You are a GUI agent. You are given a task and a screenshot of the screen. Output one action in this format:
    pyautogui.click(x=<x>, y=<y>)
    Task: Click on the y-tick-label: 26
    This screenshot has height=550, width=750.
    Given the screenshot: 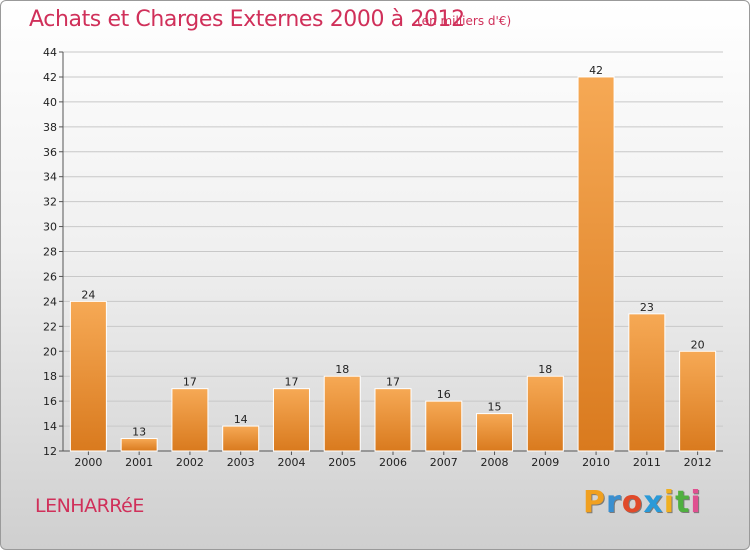 What is the action you would take?
    pyautogui.click(x=50, y=276)
    